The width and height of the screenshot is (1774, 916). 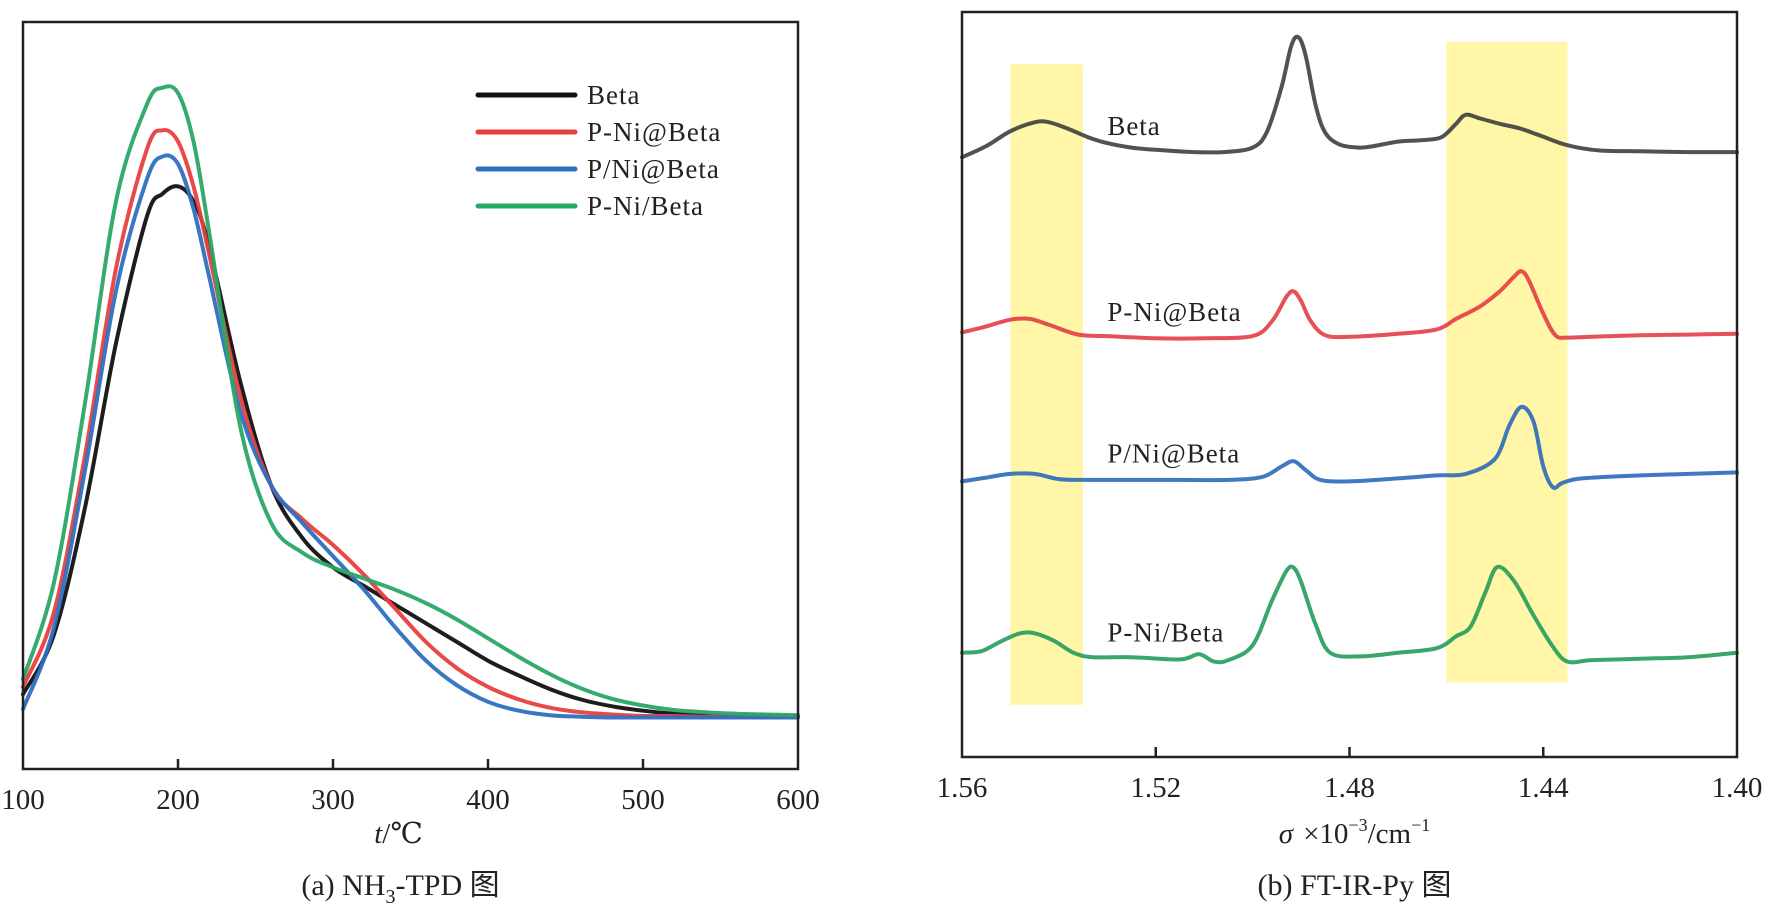 I want to click on x-tick-label: 1.52, so click(x=1155, y=788).